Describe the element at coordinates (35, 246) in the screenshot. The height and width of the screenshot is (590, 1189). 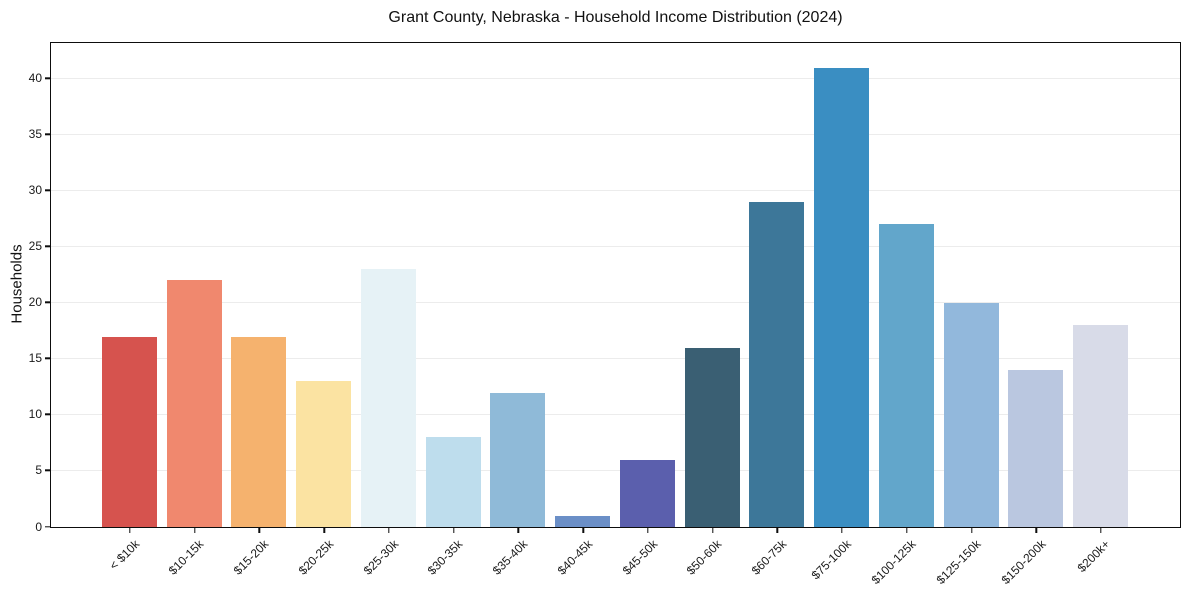
I see `y-tick-label-25: 25` at that location.